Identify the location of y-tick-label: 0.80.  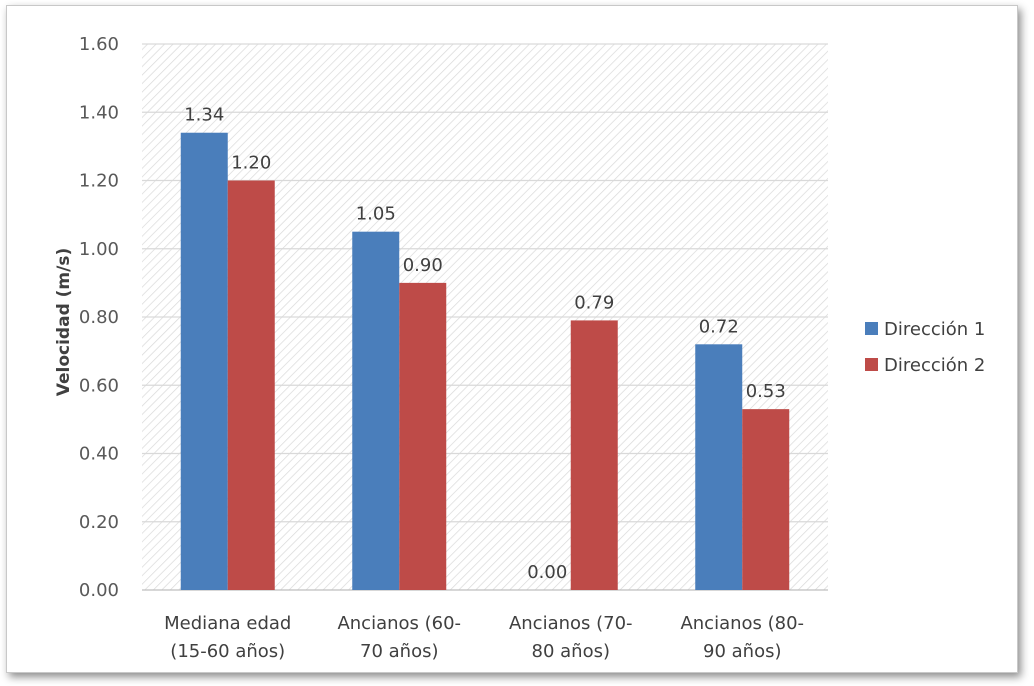
(99, 317).